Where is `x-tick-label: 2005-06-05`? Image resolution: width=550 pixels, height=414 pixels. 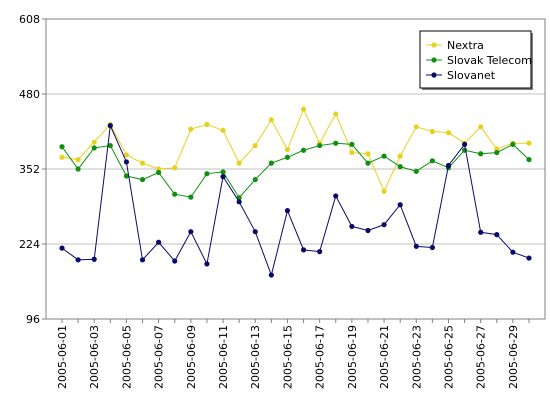 x-tick-label: 2005-06-05 is located at coordinates (126, 357).